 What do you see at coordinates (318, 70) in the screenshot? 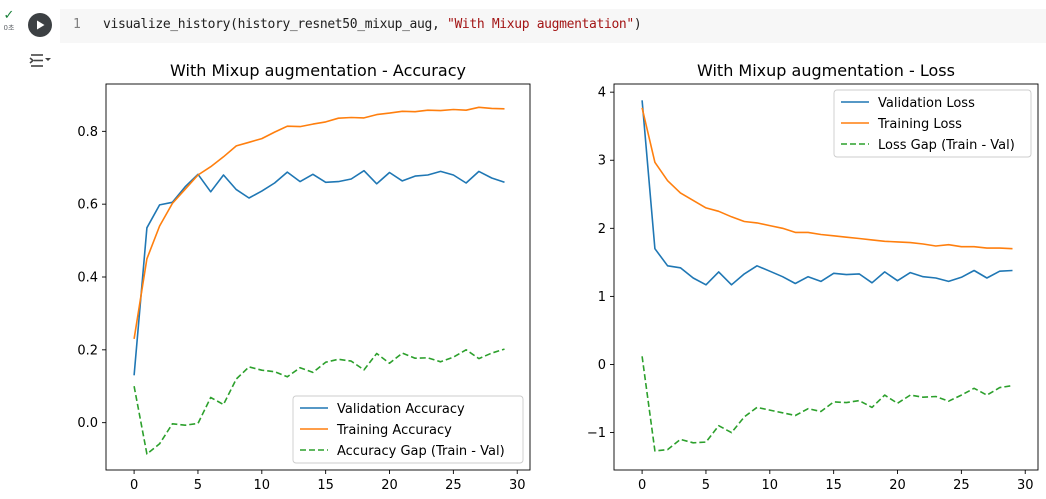
I see `chart-title: With Mixup augmentation - Accuracy` at bounding box center [318, 70].